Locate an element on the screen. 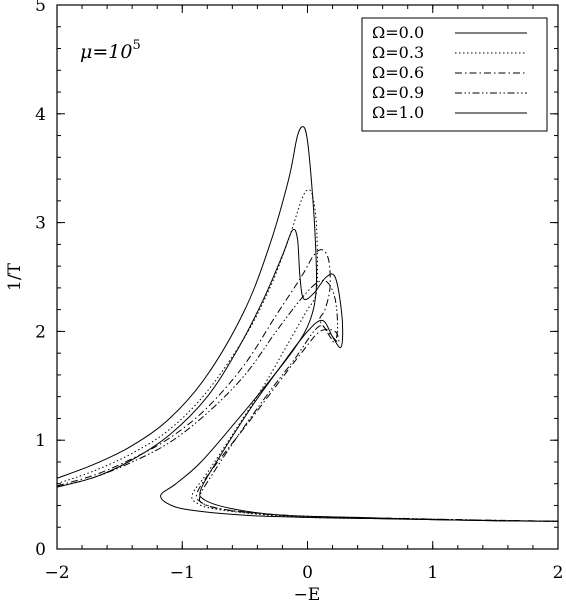  y-tick-label: 1 is located at coordinates (40, 441).